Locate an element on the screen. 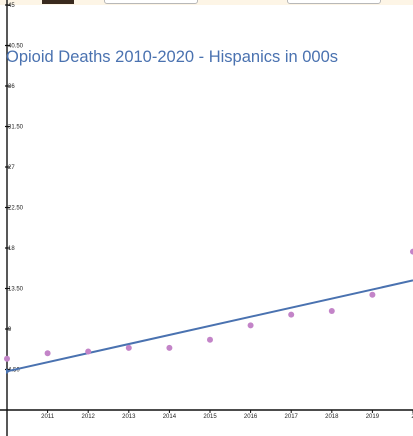  y-tick-label: 13.50 is located at coordinates (16, 290).